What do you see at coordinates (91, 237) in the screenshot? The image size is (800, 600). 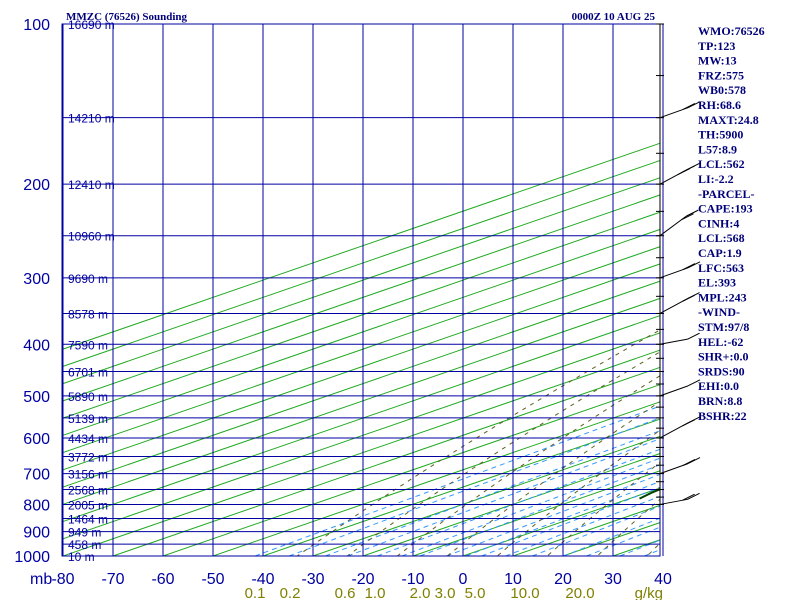 I see `height-label: 10960 m` at bounding box center [91, 237].